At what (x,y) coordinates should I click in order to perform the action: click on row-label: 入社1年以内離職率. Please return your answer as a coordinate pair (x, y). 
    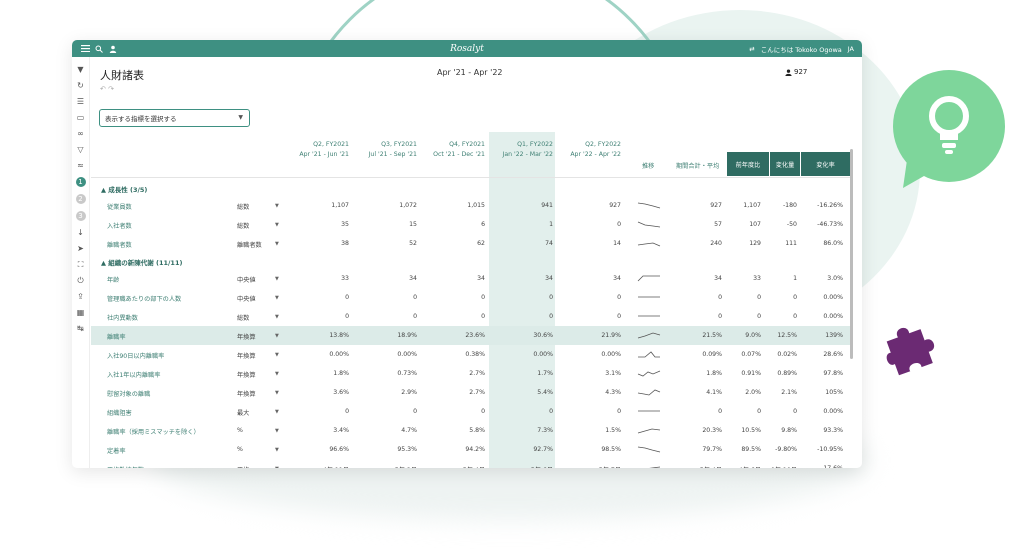
    Looking at the image, I should click on (134, 375).